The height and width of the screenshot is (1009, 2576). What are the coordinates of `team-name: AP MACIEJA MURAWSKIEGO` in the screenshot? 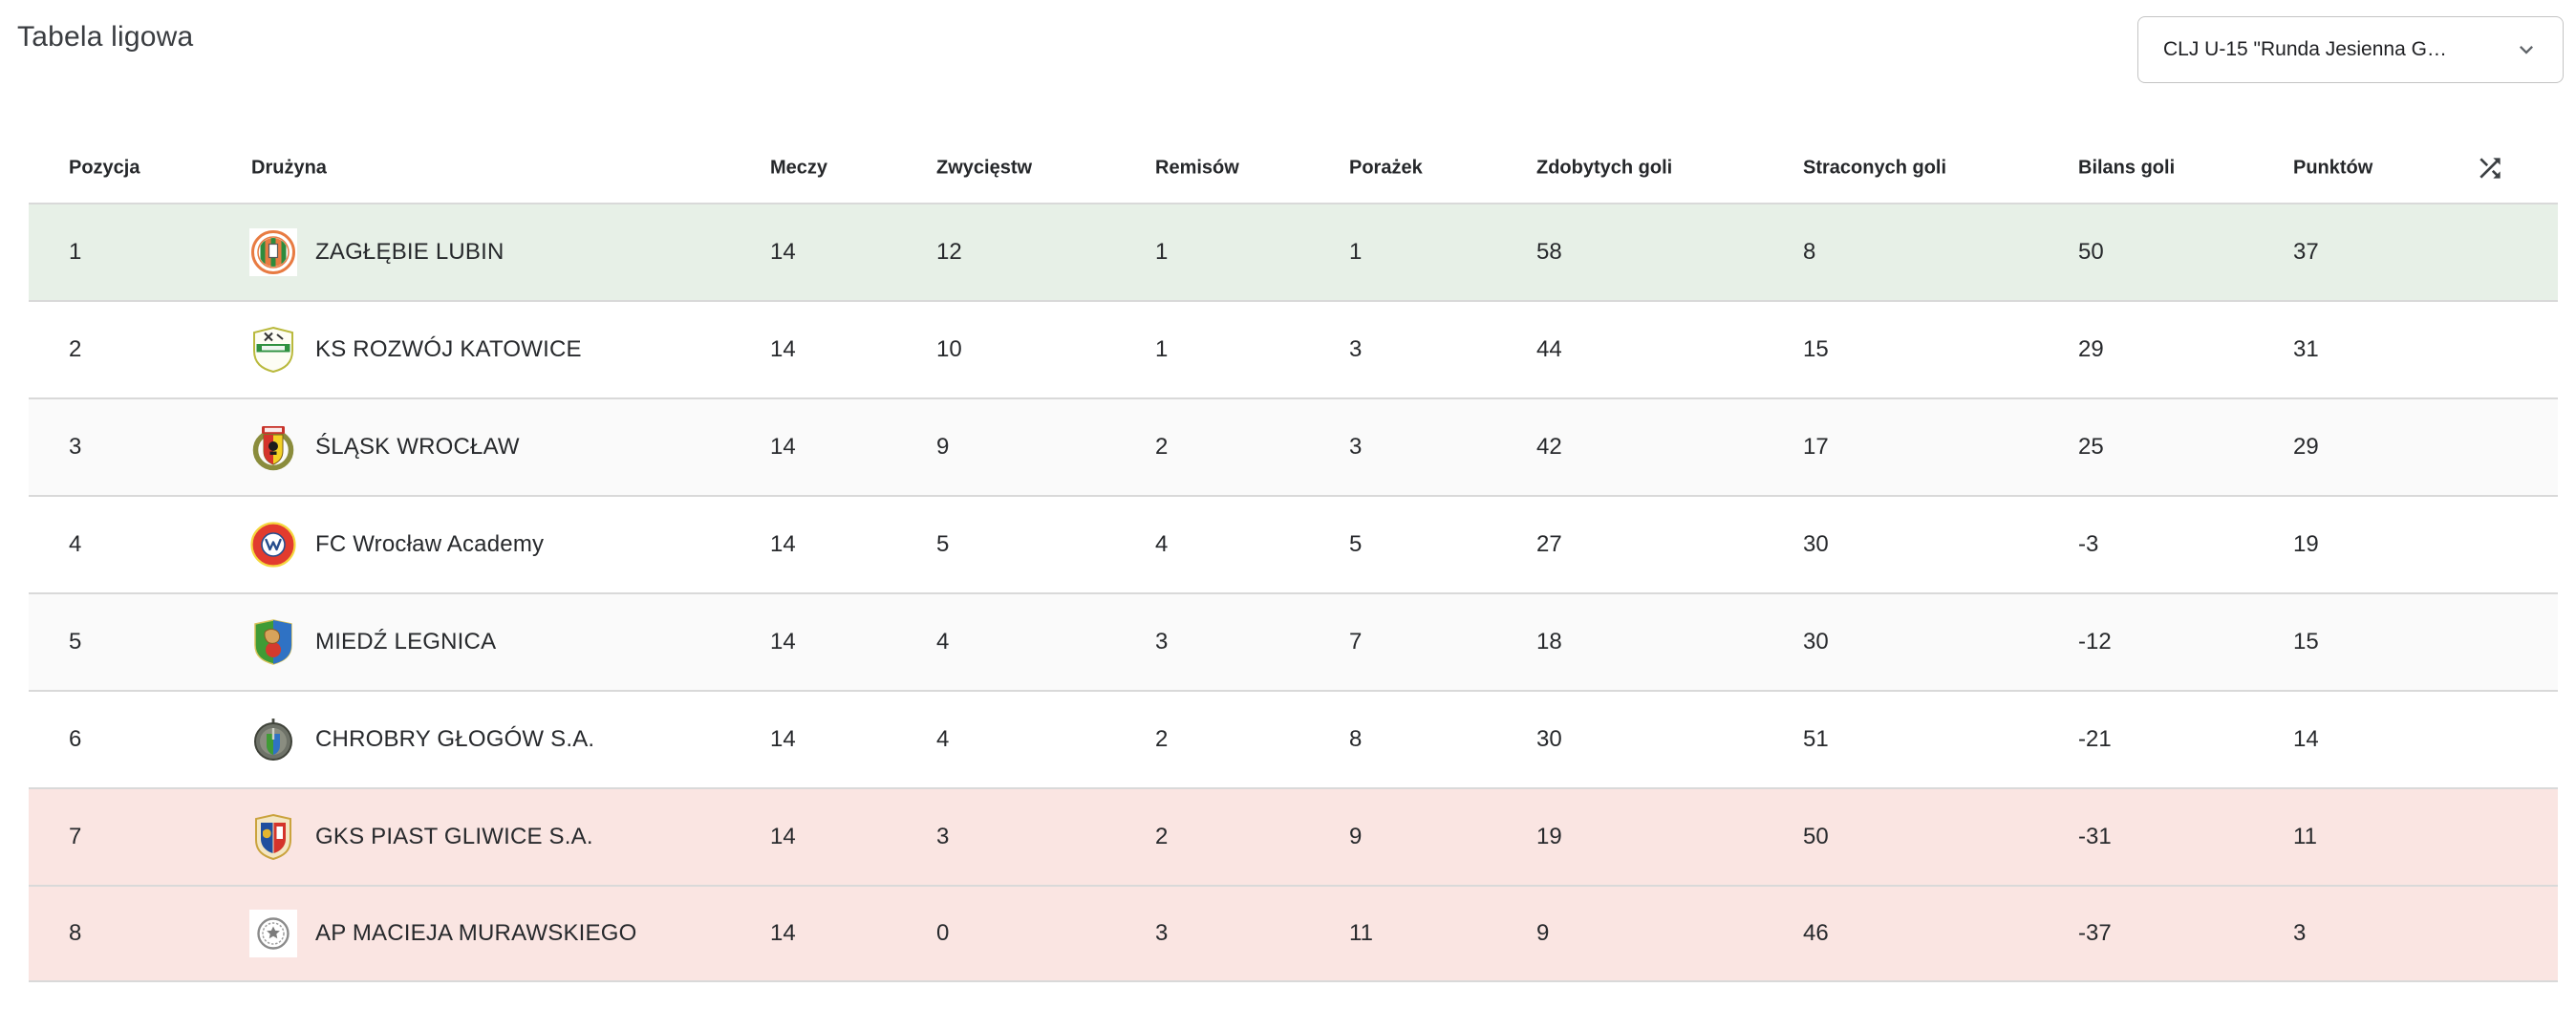 It's located at (476, 933).